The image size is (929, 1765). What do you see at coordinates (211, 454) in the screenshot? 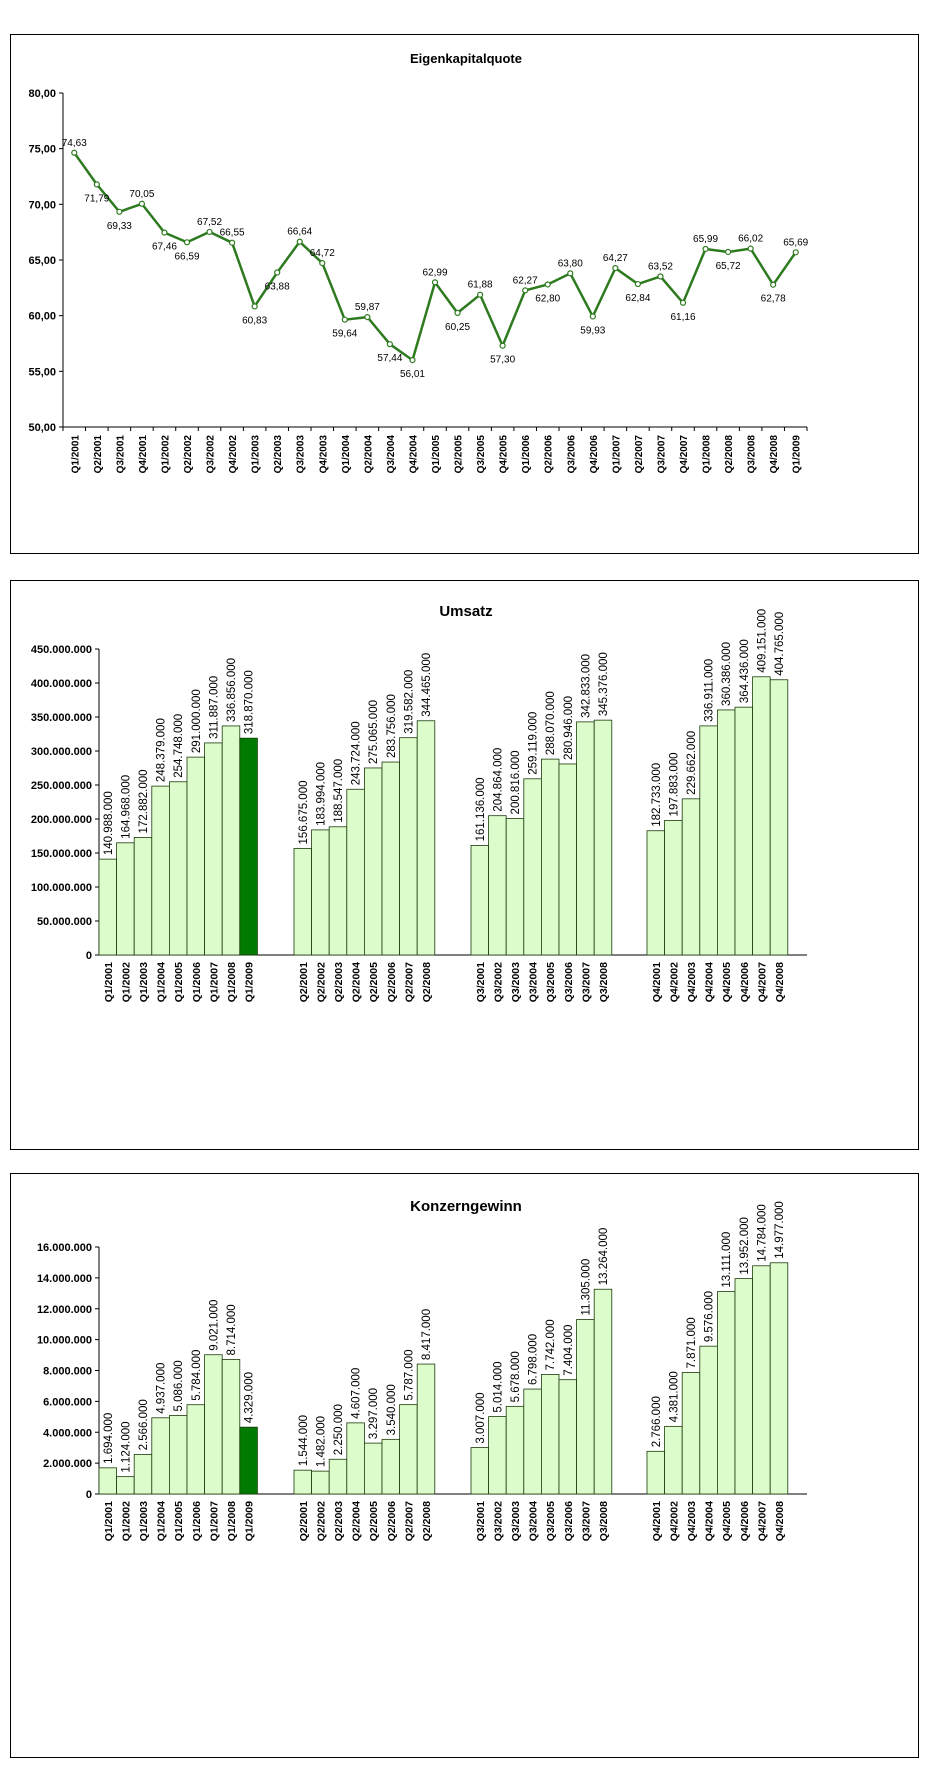
I see `x-tick-label: Q3/2002` at bounding box center [211, 454].